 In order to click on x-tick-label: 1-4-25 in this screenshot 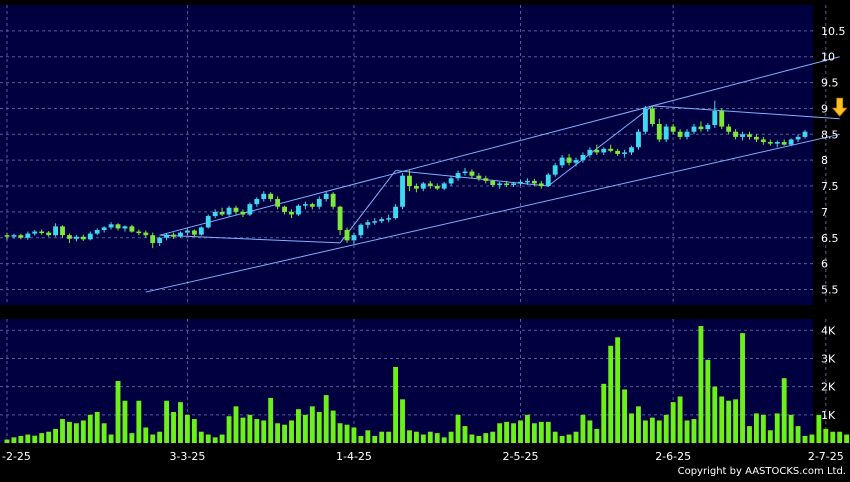, I will do `click(354, 456)`.